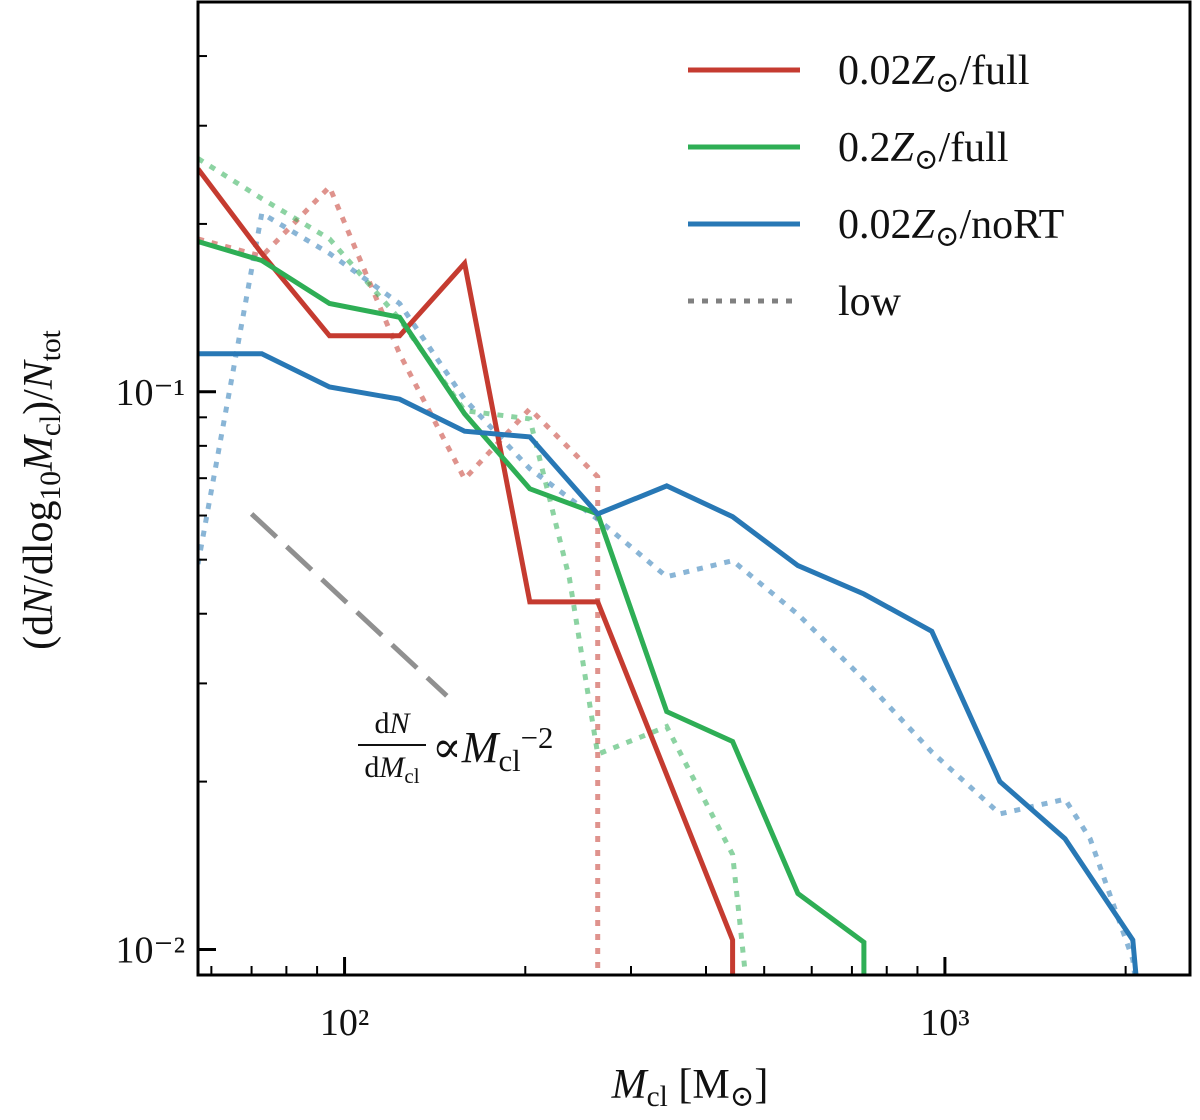 Image resolution: width=1200 pixels, height=1120 pixels. I want to click on x-axis-label-part: cl, so click(657, 1097).